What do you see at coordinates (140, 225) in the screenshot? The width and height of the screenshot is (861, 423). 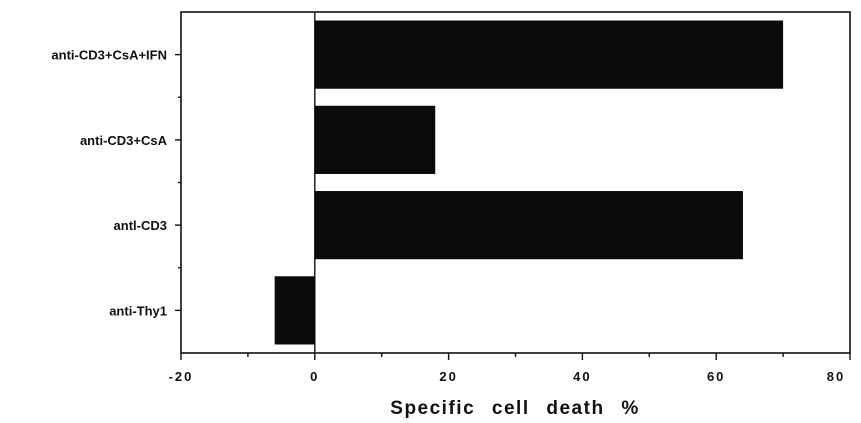 I see `category-label: antl-CD3` at bounding box center [140, 225].